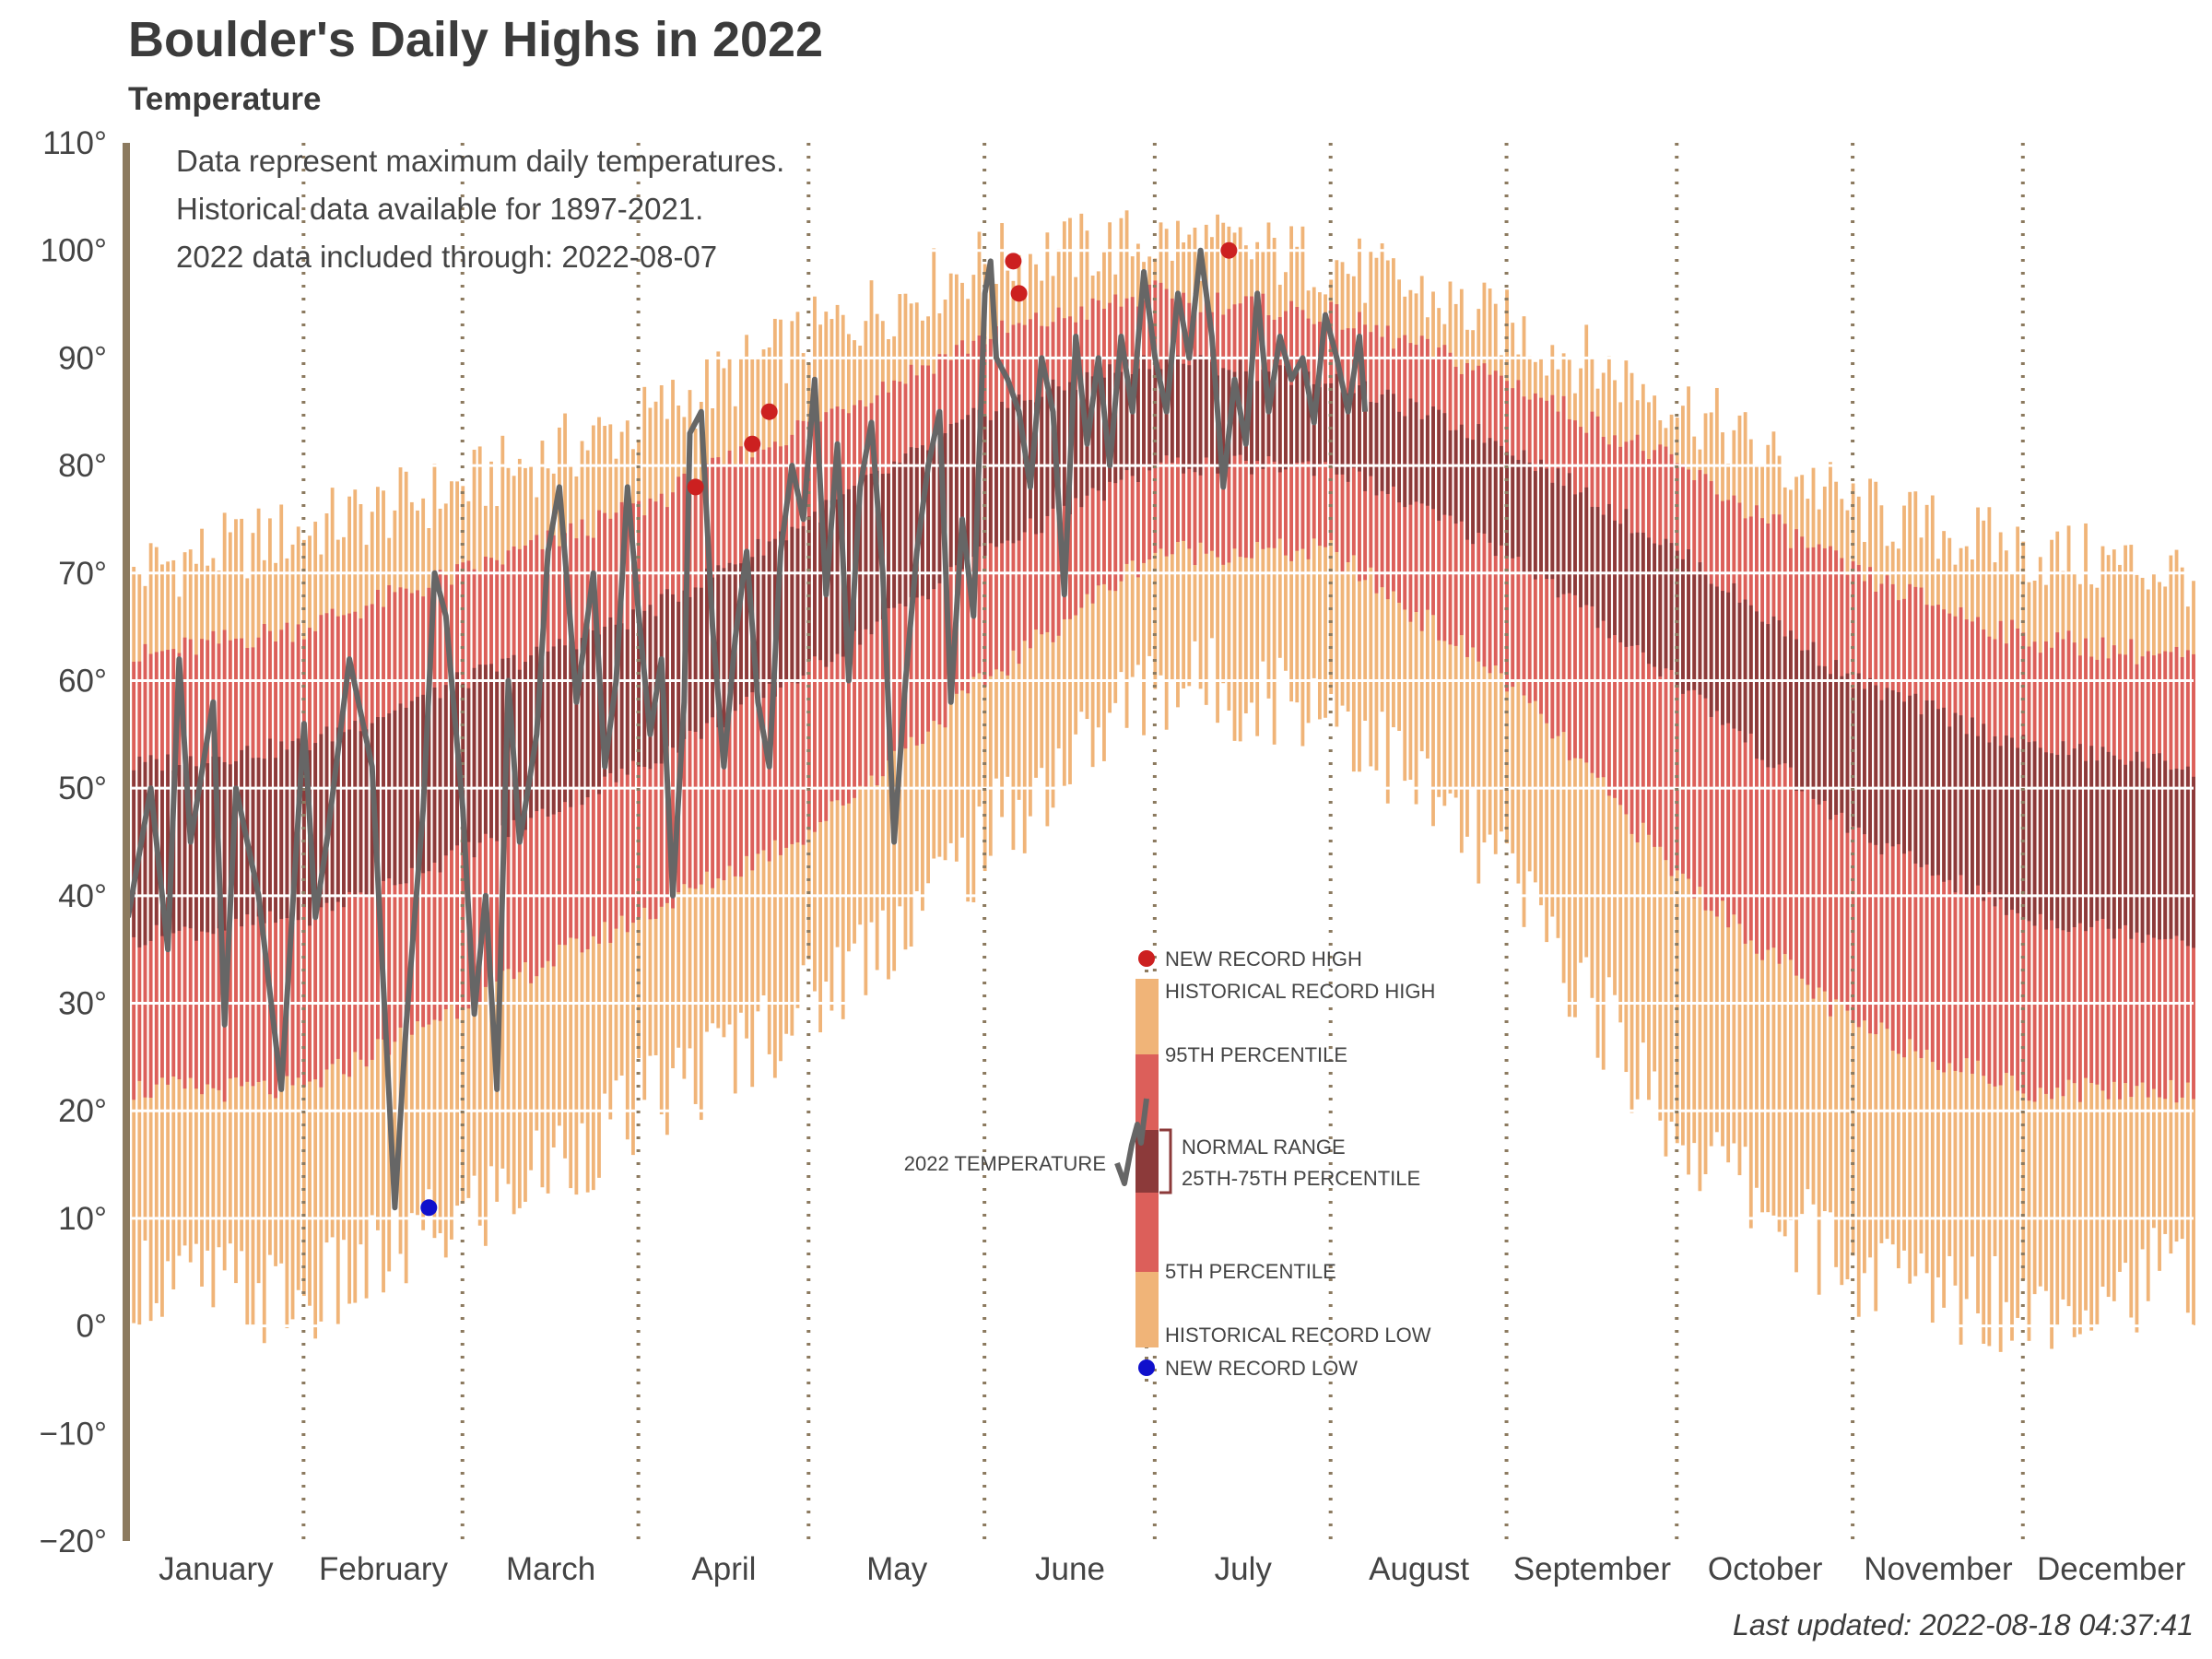  What do you see at coordinates (1261, 1368) in the screenshot?
I see `legend-new-record-low: NEW RECORD LOW` at bounding box center [1261, 1368].